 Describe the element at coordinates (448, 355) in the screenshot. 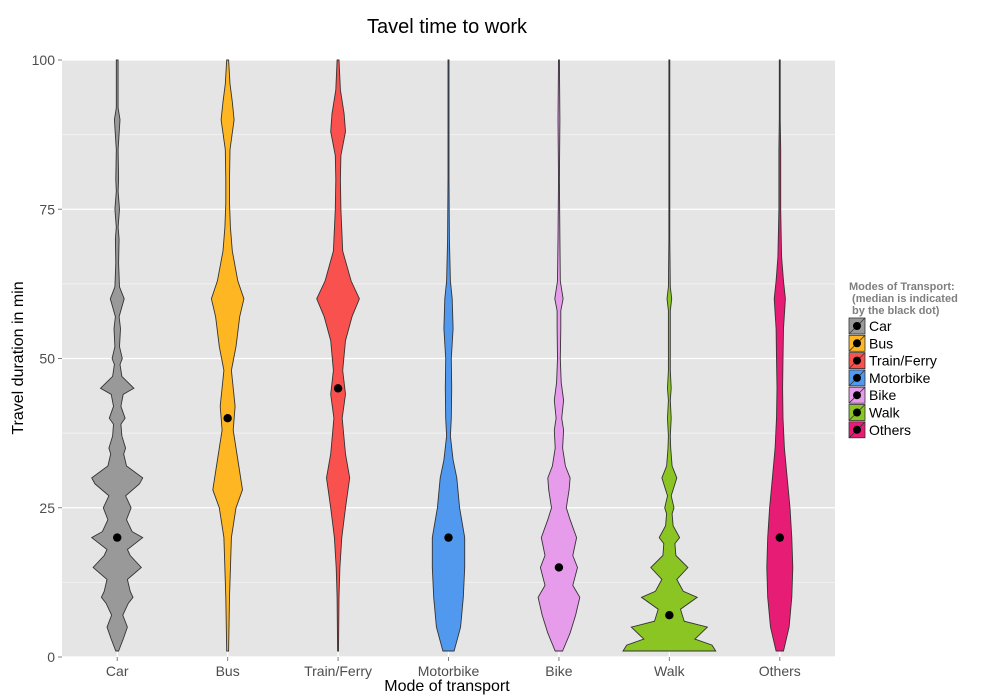

I see `violin-motorbike` at that location.